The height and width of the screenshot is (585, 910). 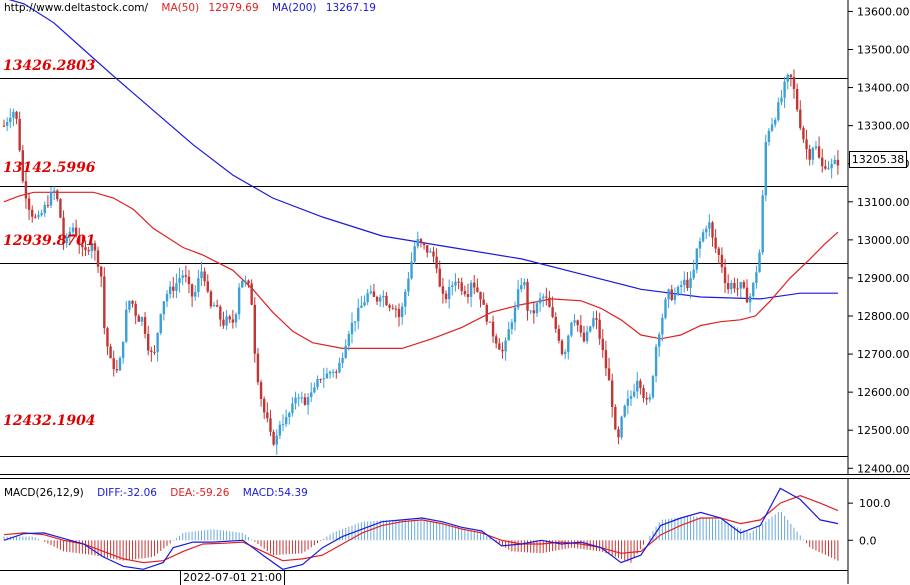 I want to click on macd-tick-label: 100.0, so click(x=875, y=503).